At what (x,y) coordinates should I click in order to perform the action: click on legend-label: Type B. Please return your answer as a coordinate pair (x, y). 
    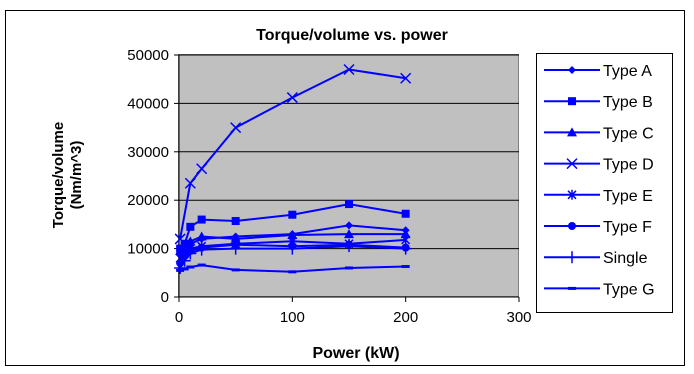
    Looking at the image, I should click on (628, 102).